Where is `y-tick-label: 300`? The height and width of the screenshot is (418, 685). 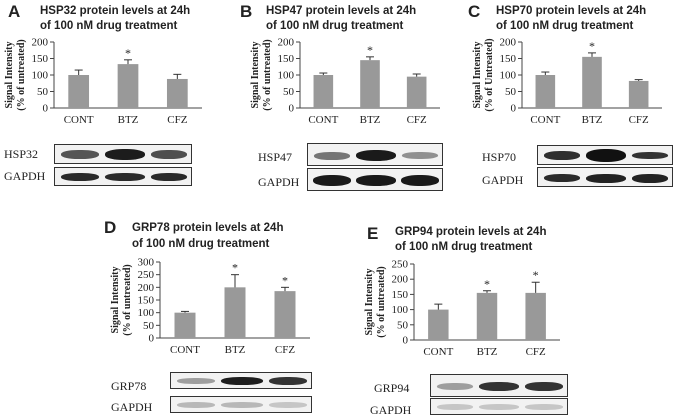
y-tick-label: 300 is located at coordinates (146, 263).